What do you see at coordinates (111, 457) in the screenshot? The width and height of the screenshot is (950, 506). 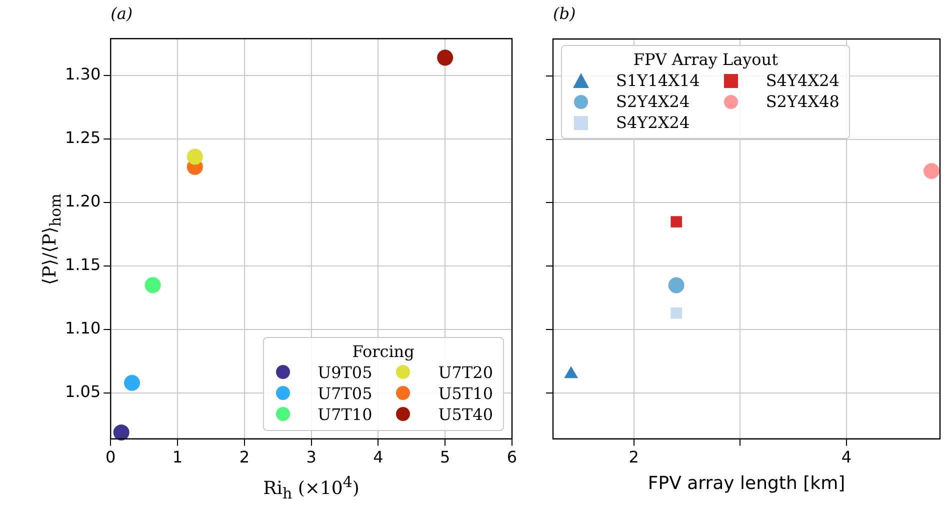 I see `x-tick-label: 0` at bounding box center [111, 457].